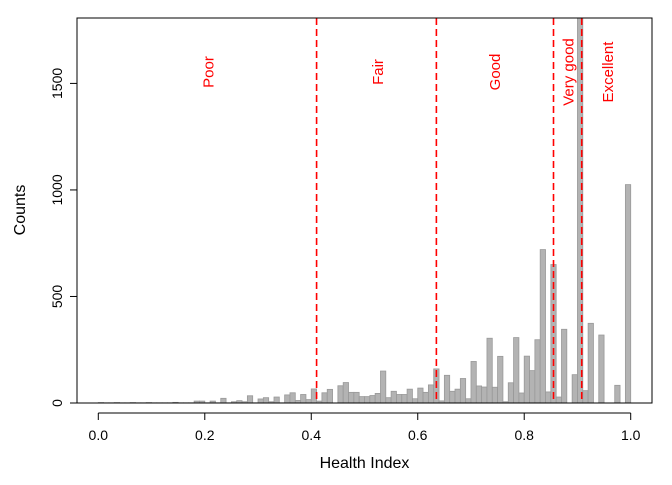  What do you see at coordinates (365, 463) in the screenshot?
I see `x-axis-label: Health Index` at bounding box center [365, 463].